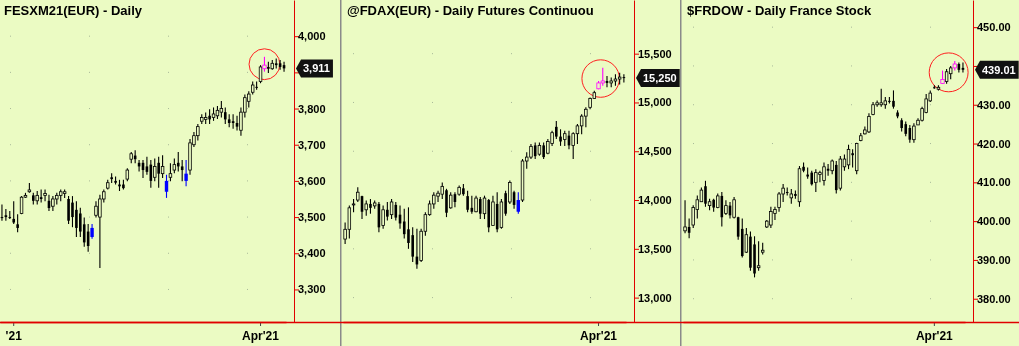 The height and width of the screenshot is (346, 1019). Describe the element at coordinates (994, 182) in the screenshot. I see `y-tick-label: 410.00` at that location.